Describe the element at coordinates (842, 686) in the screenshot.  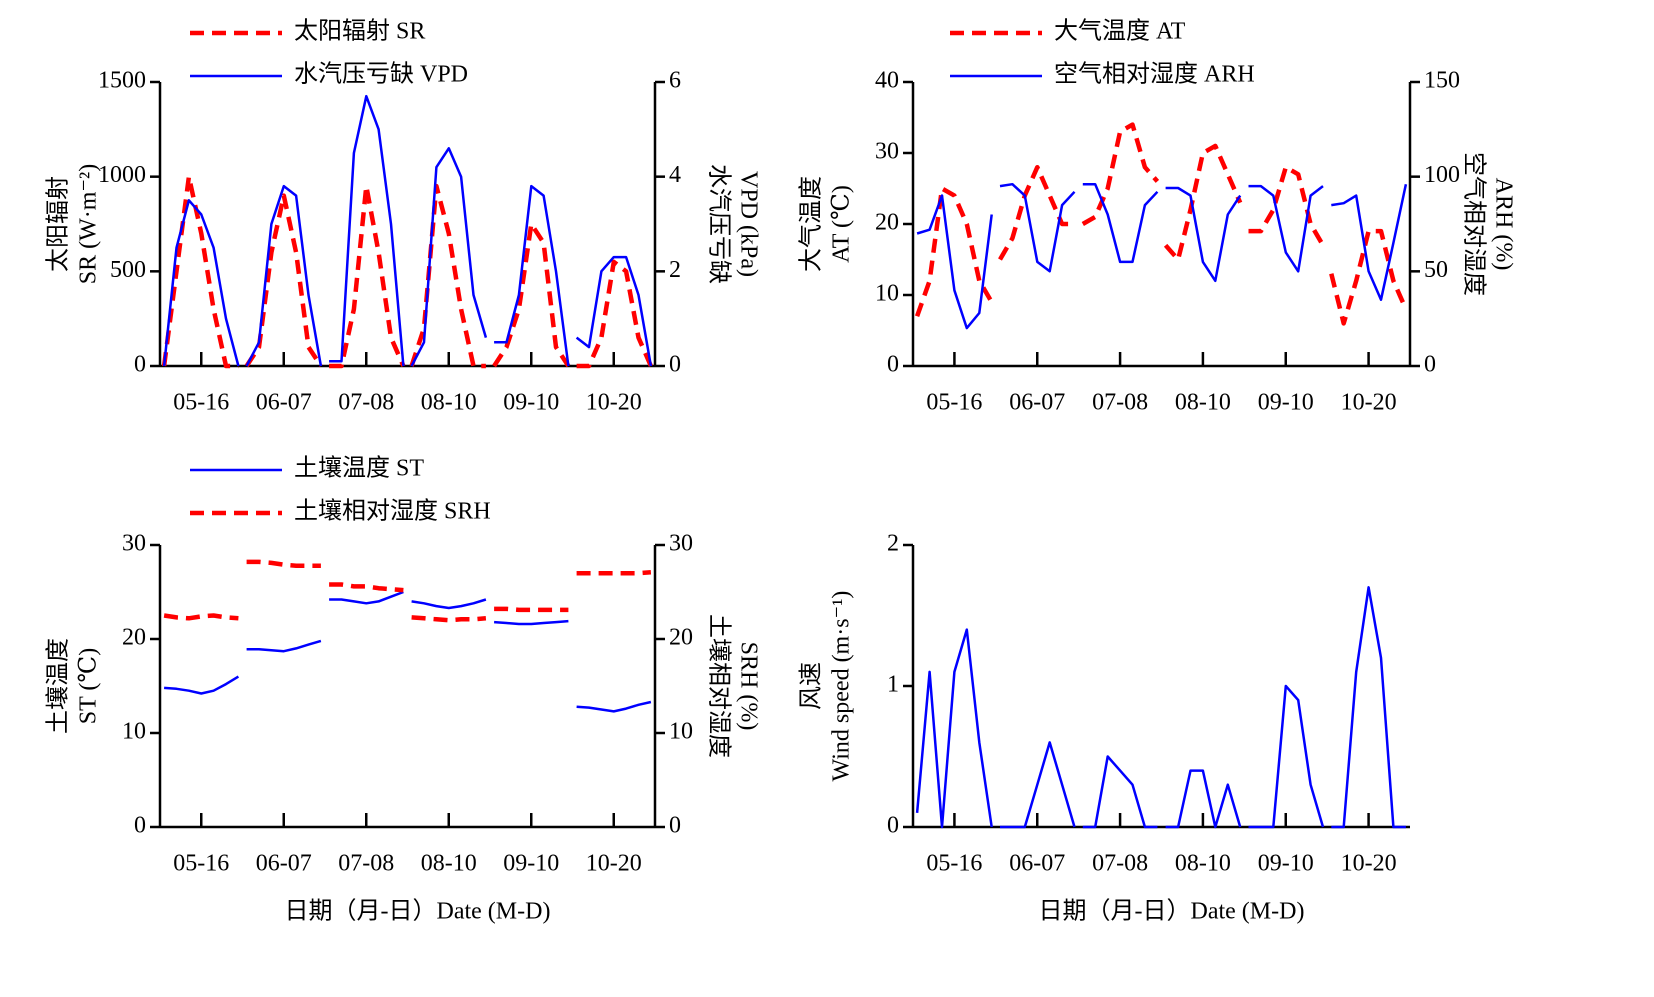
I see `y-axis-label: Wind speed (m·s⁻¹)` at that location.